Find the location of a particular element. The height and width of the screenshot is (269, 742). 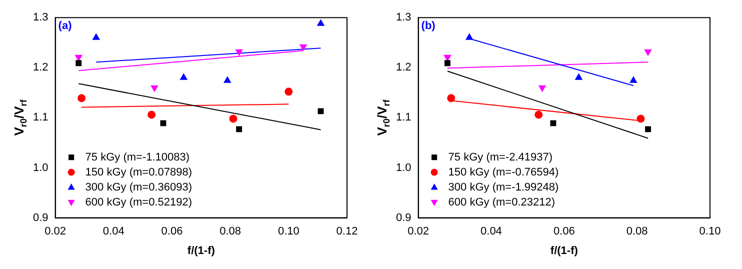

legend-label: 150 kGy (m=0.07898) is located at coordinates (138, 172).